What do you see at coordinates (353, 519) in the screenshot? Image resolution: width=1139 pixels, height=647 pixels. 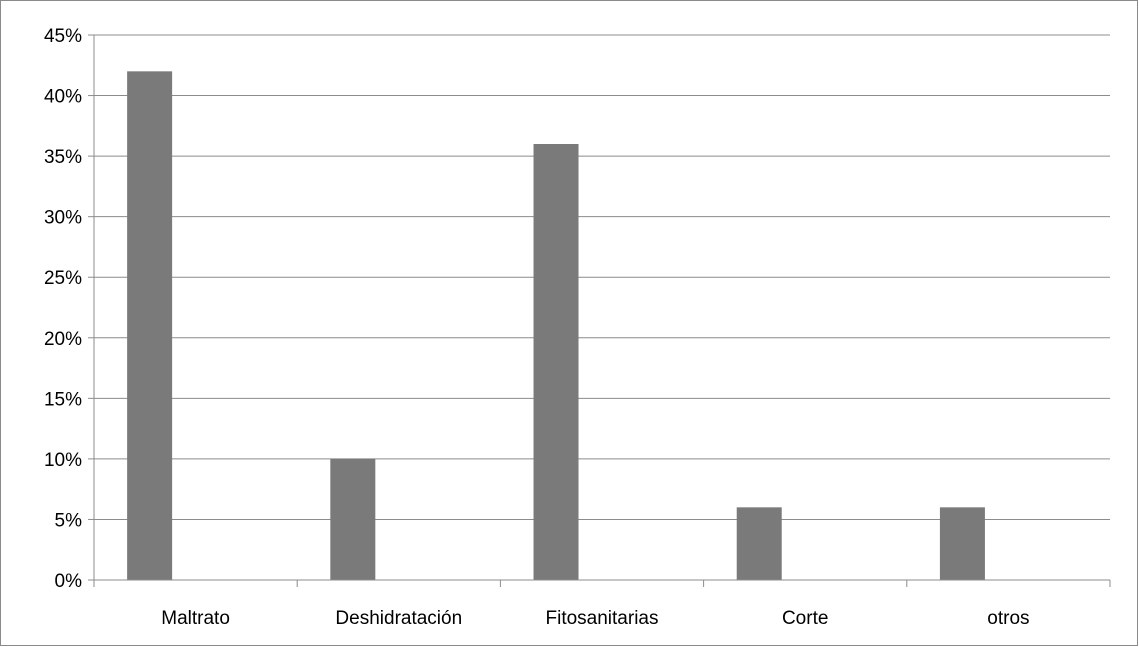 I see `bar-deshidratación` at bounding box center [353, 519].